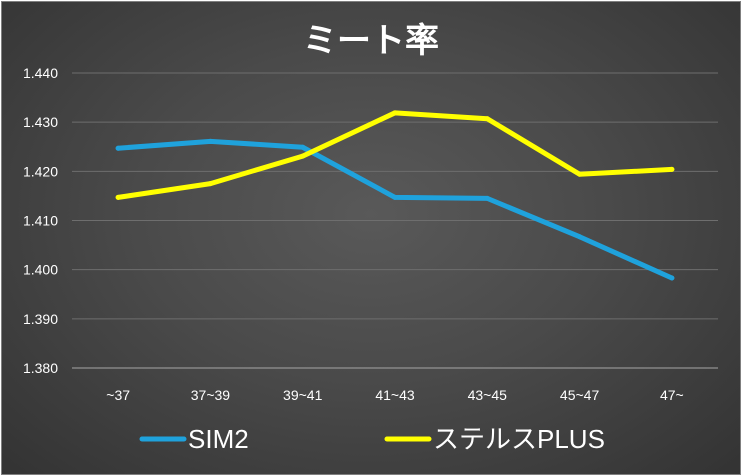 The image size is (742, 476). What do you see at coordinates (40, 171) in the screenshot?
I see `y-tick-label: 1.420` at bounding box center [40, 171].